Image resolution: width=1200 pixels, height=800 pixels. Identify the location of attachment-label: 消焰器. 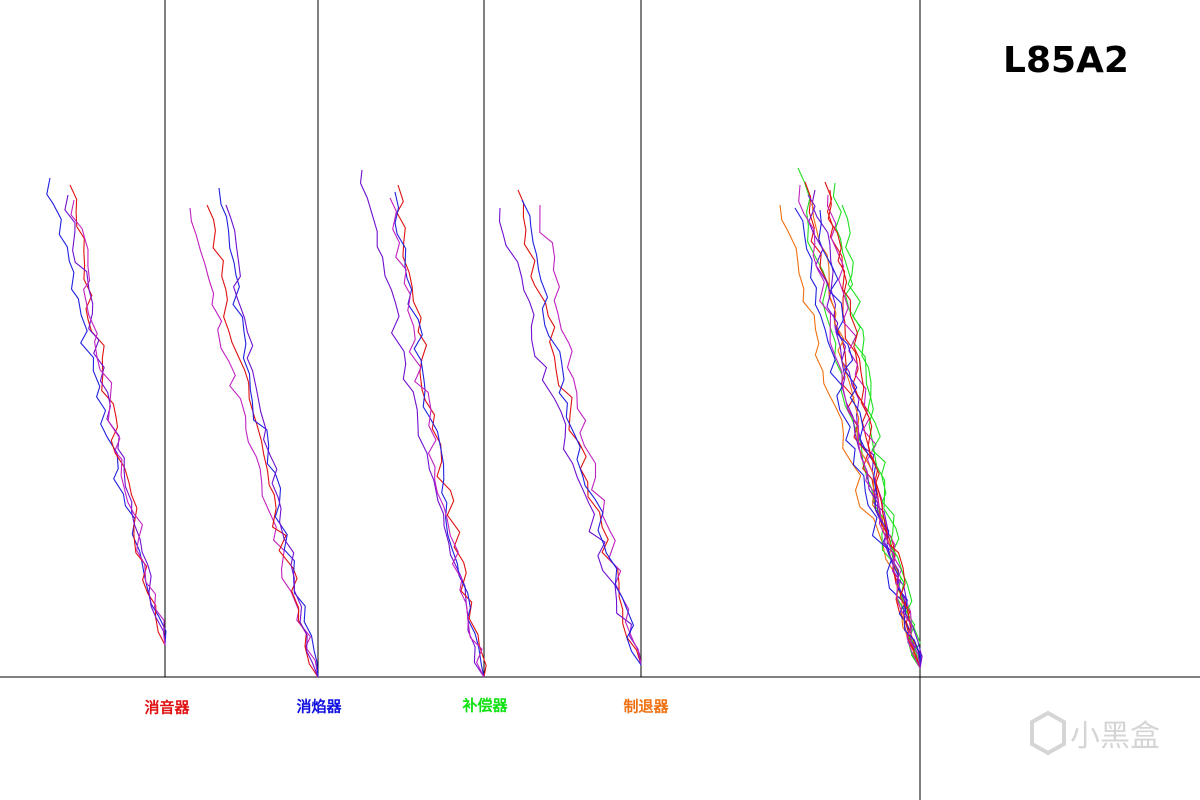
(319, 707).